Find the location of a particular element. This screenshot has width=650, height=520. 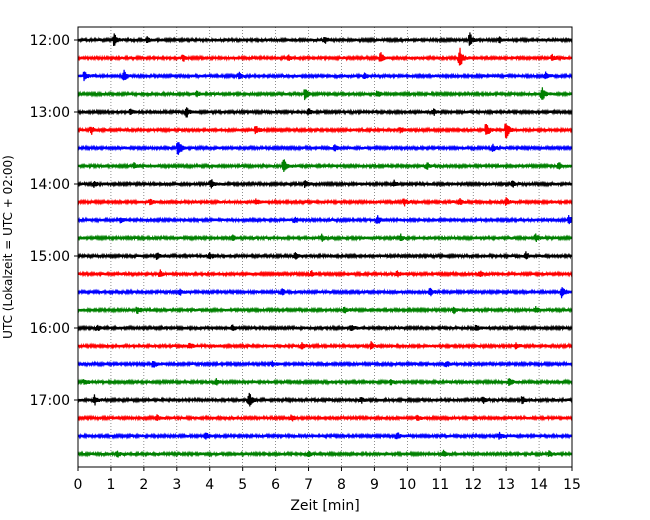

x-tick-label: 10 is located at coordinates (407, 485).